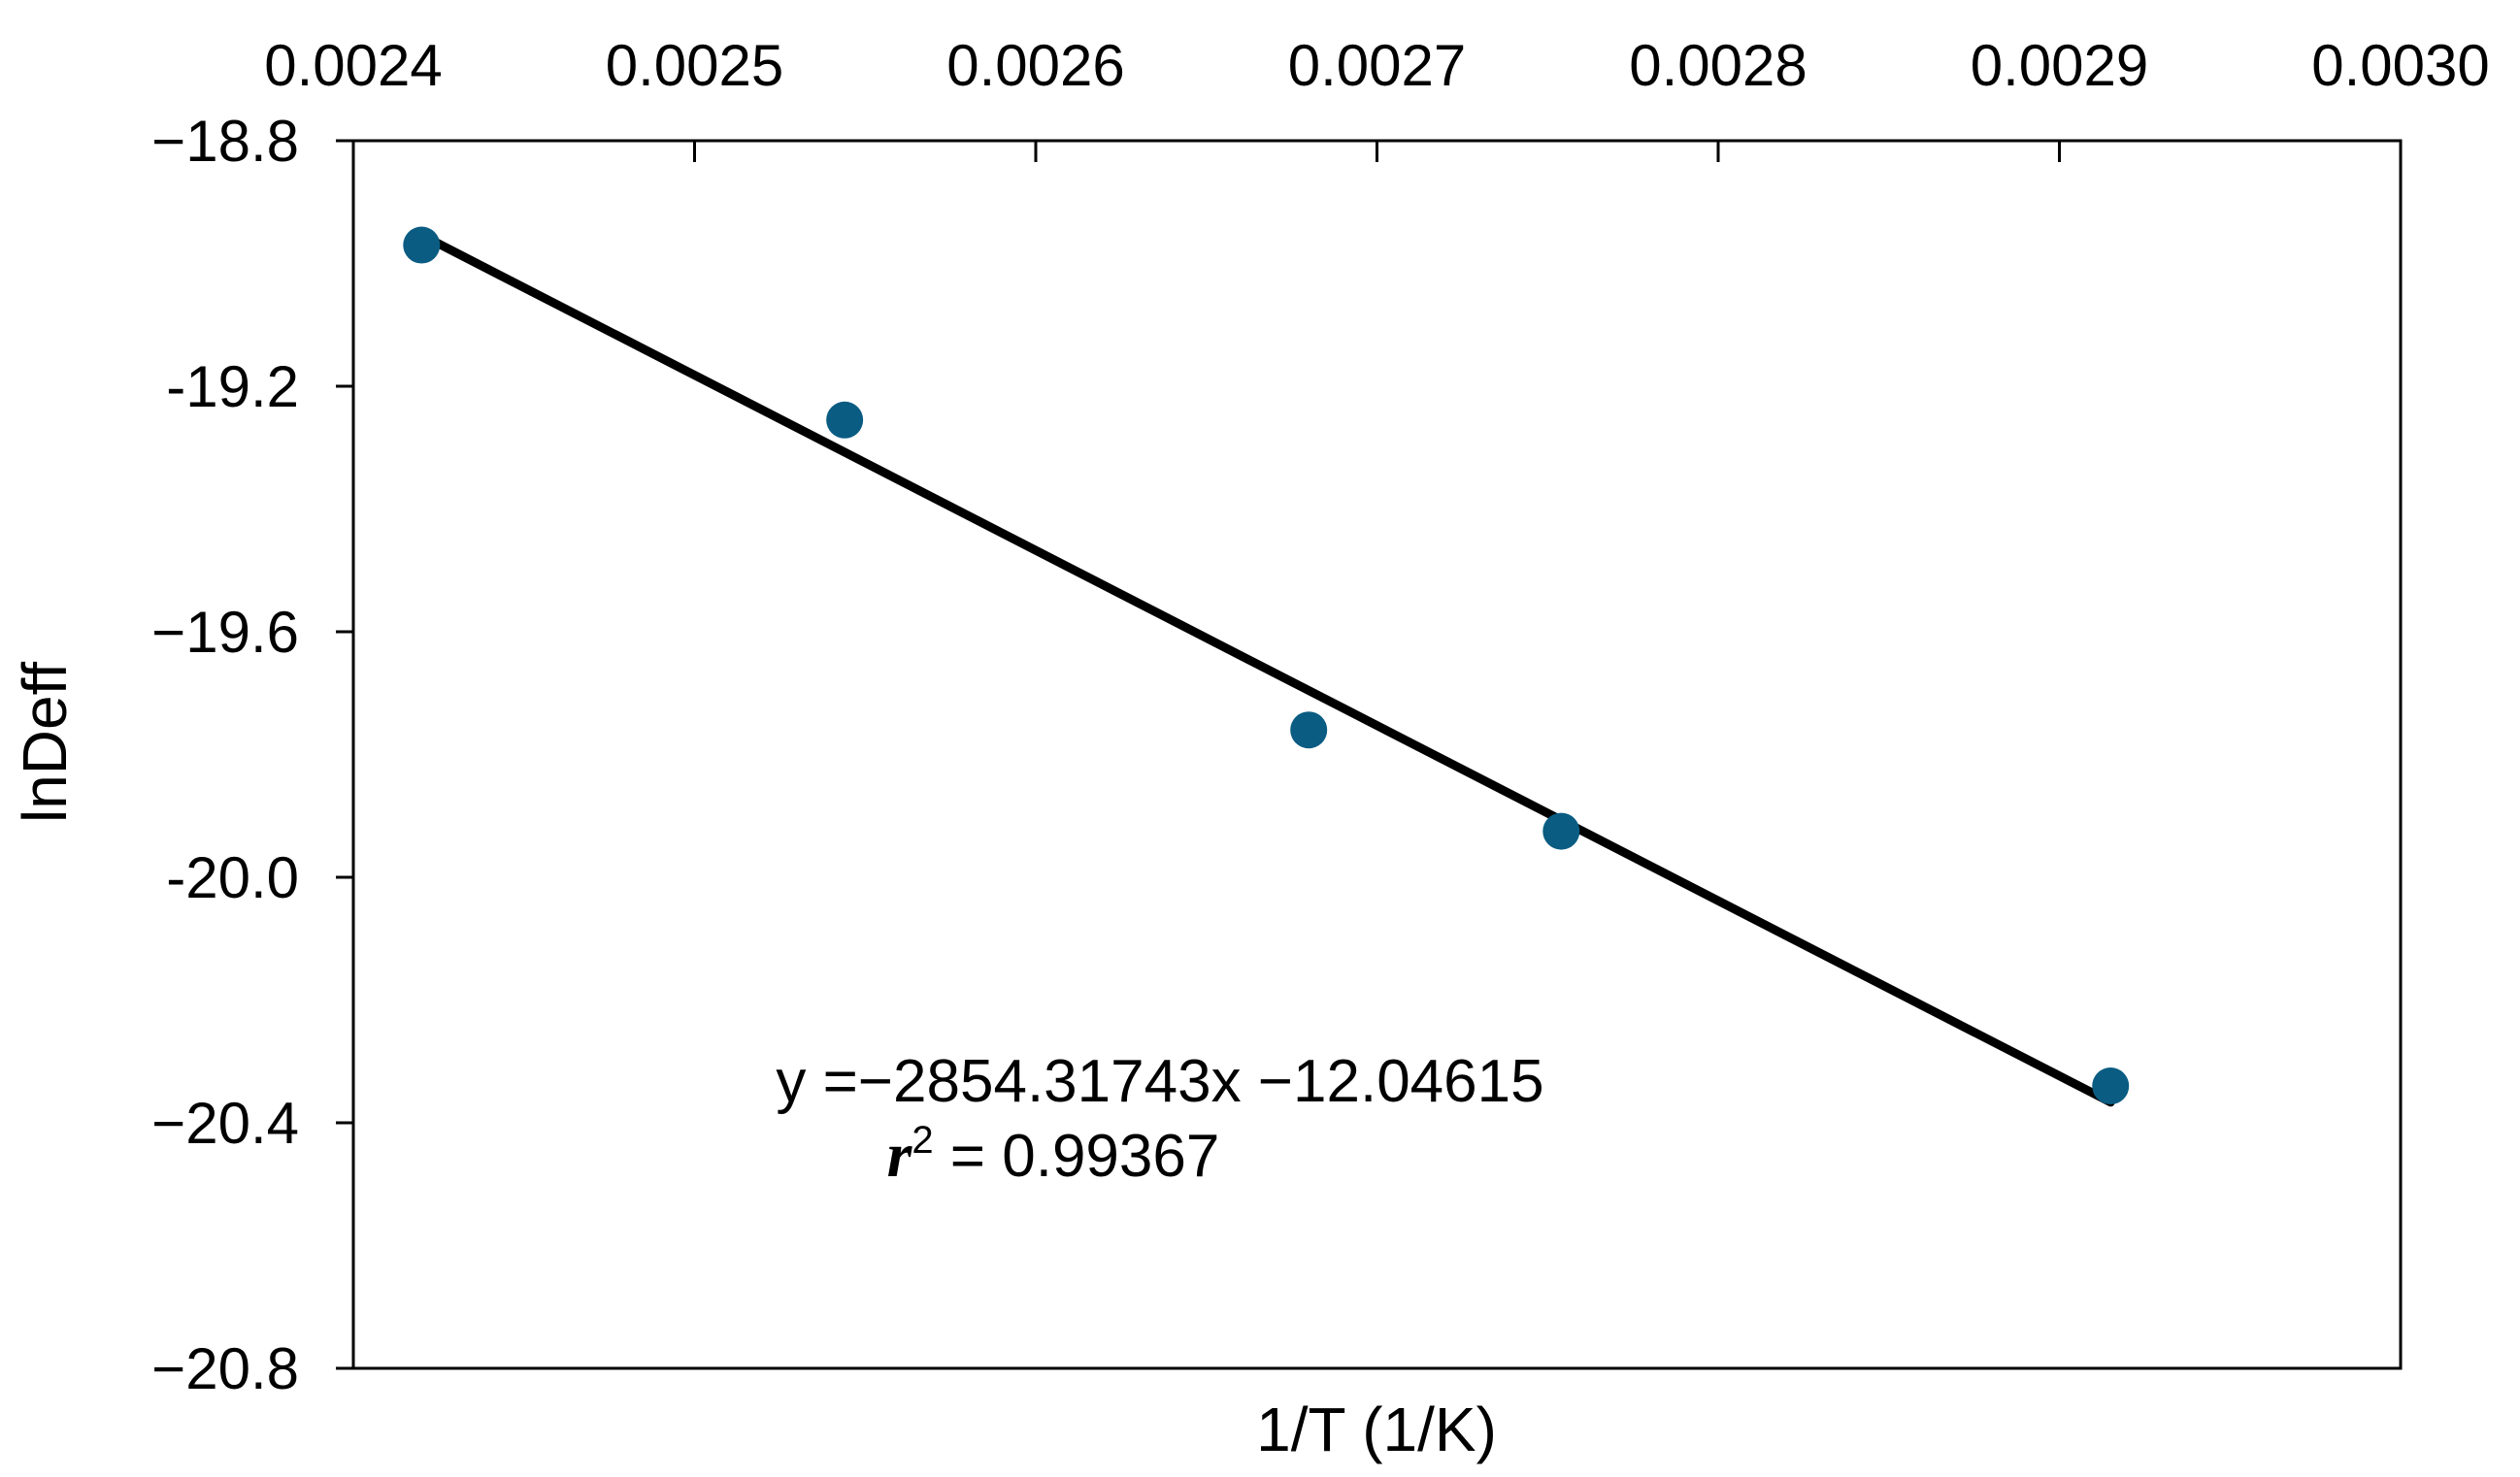 Image resolution: width=2520 pixels, height=1477 pixels. What do you see at coordinates (2400, 65) in the screenshot?
I see `x-tick-label: 0.0030` at bounding box center [2400, 65].